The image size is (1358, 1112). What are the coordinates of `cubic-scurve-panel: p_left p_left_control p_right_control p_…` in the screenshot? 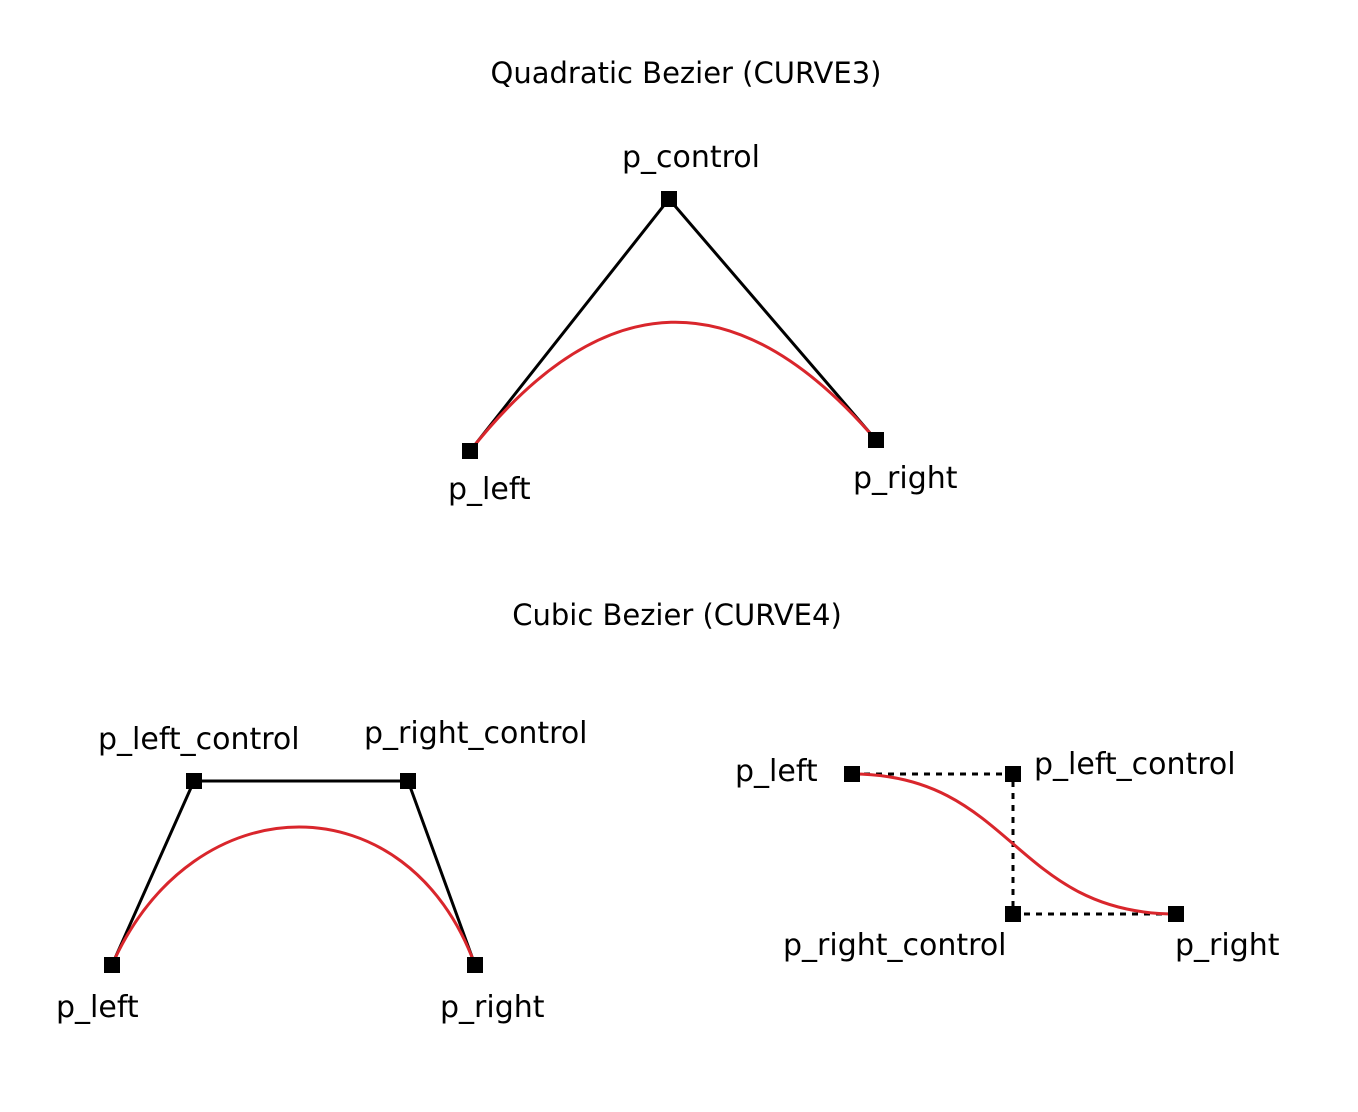 It's located at (1007, 855).